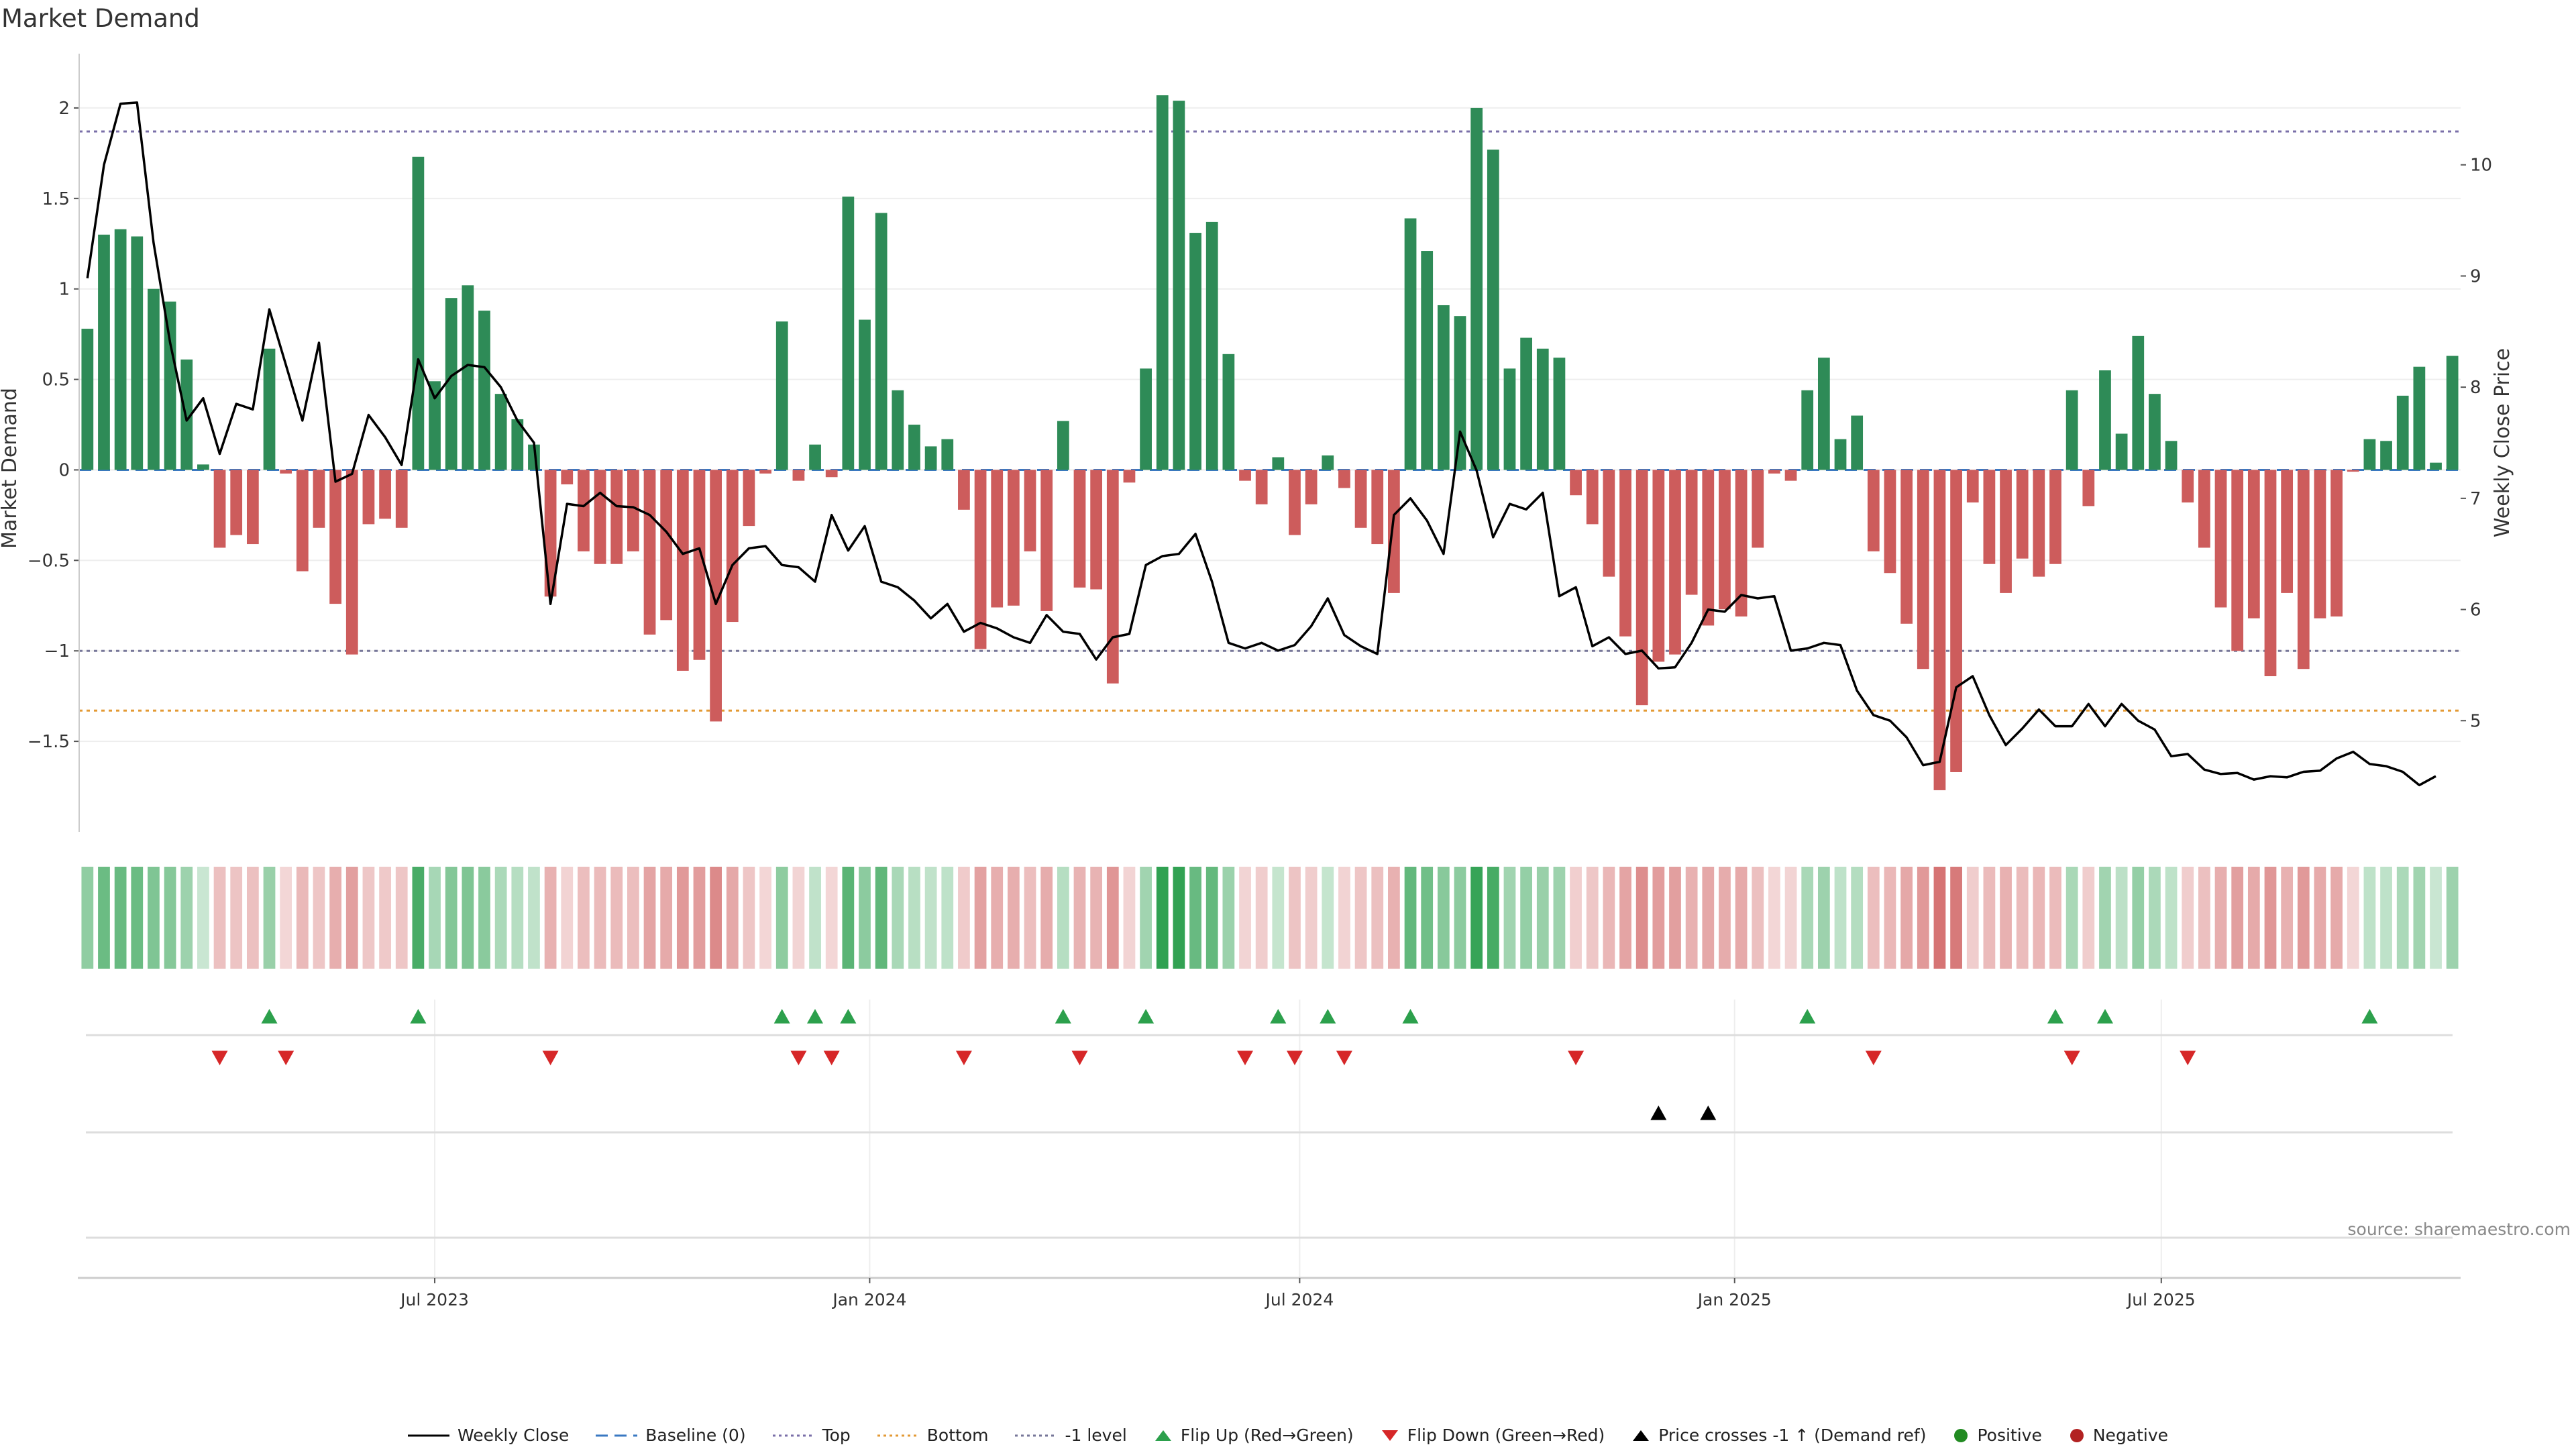  What do you see at coordinates (49, 742) in the screenshot?
I see `y-tick-label: −1.5` at bounding box center [49, 742].